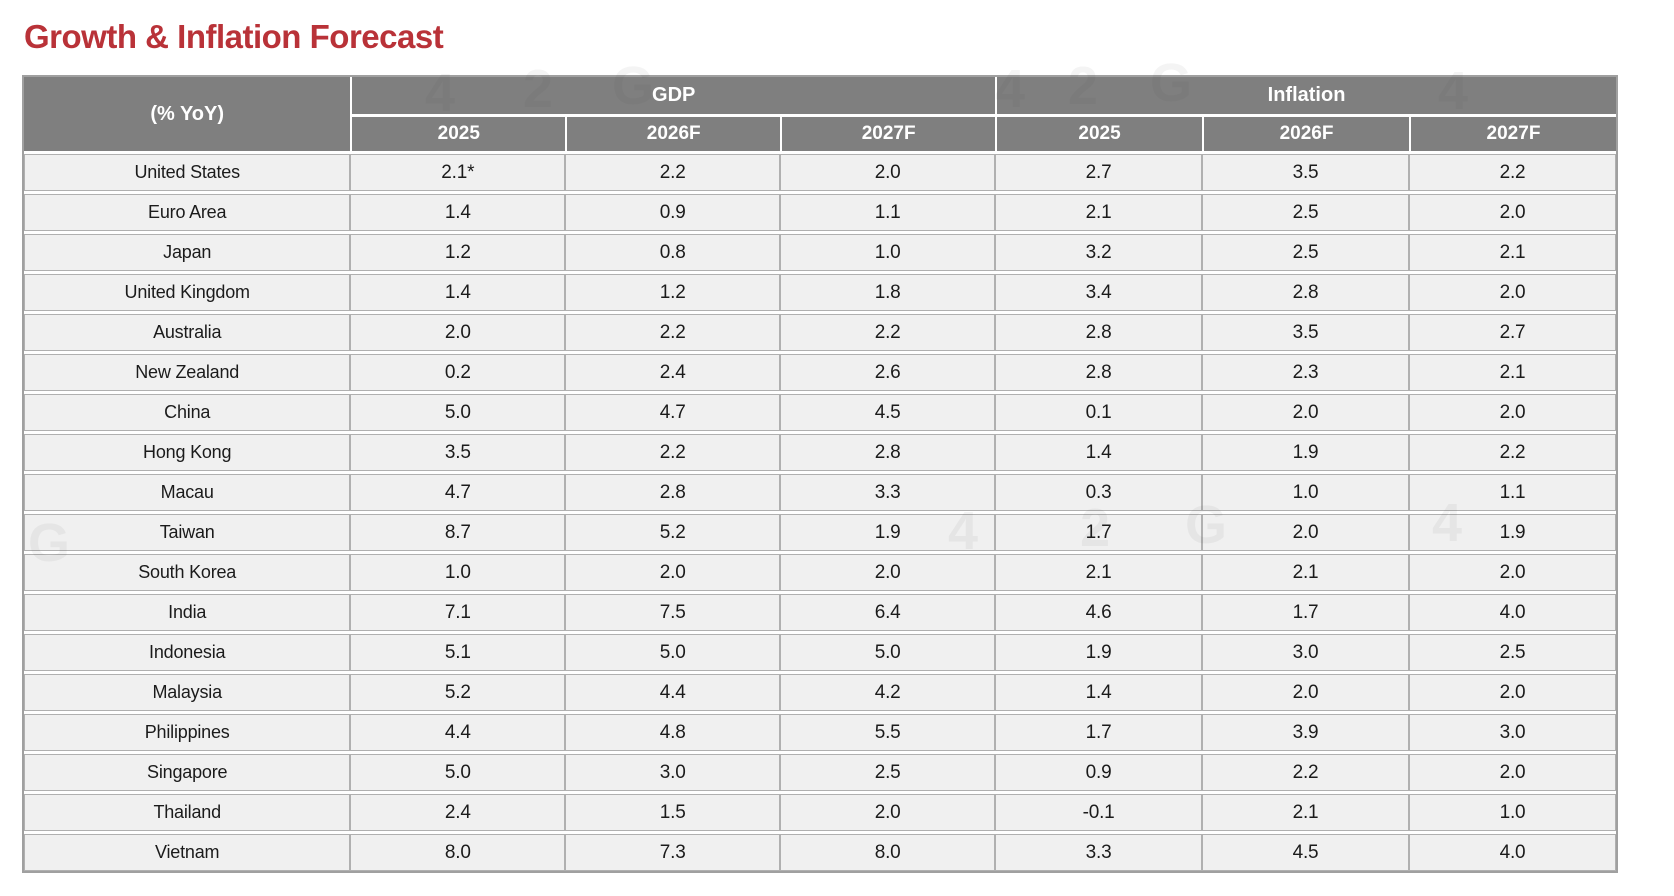 This screenshot has height=896, width=1674. What do you see at coordinates (187, 172) in the screenshot?
I see `country-cell: United States` at bounding box center [187, 172].